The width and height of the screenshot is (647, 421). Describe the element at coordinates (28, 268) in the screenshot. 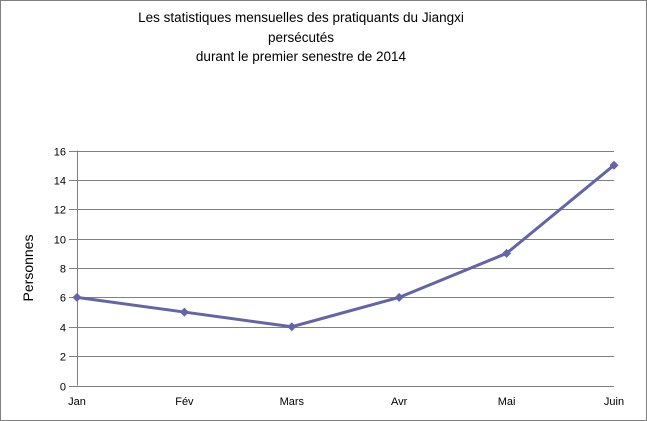

I see `y-axis-title: Personnes` at that location.